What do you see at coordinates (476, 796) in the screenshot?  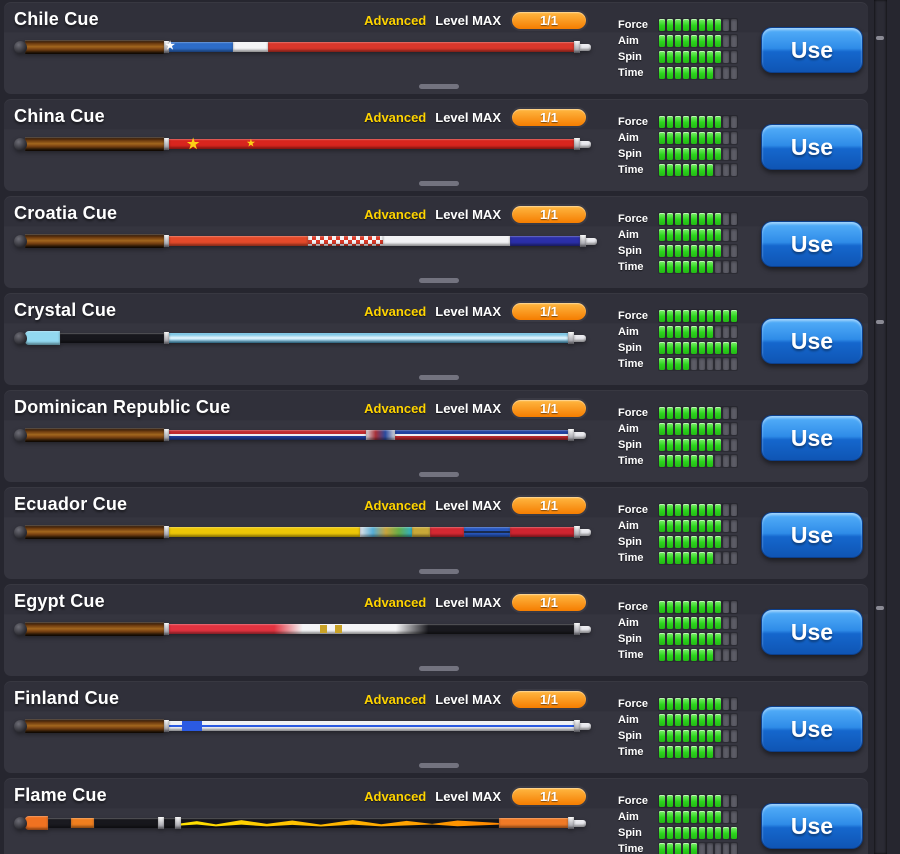 I see `cue-meta: Advanced Level MAX 1/1` at bounding box center [476, 796].